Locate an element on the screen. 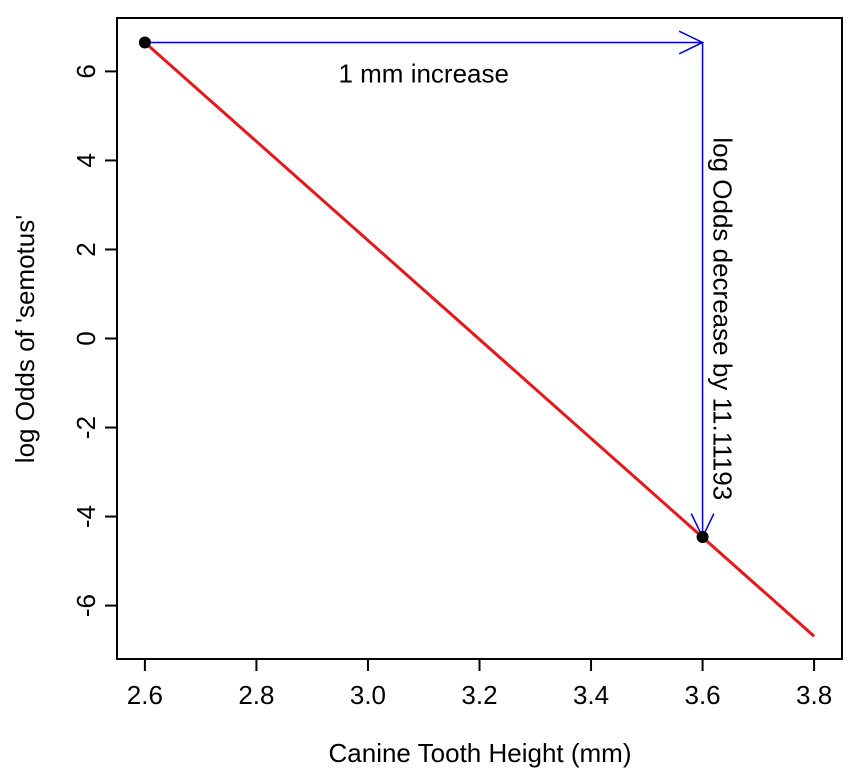  x-axis-title: Canine Tooth Height (mm) is located at coordinates (480, 753).